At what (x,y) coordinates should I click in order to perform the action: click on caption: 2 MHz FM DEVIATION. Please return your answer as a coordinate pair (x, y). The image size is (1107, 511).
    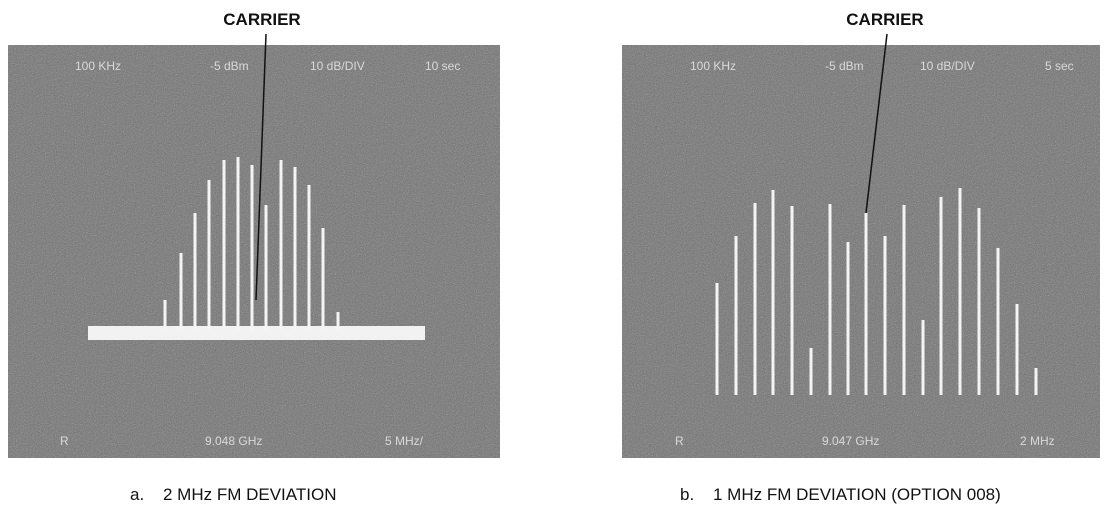
    Looking at the image, I should click on (249, 494).